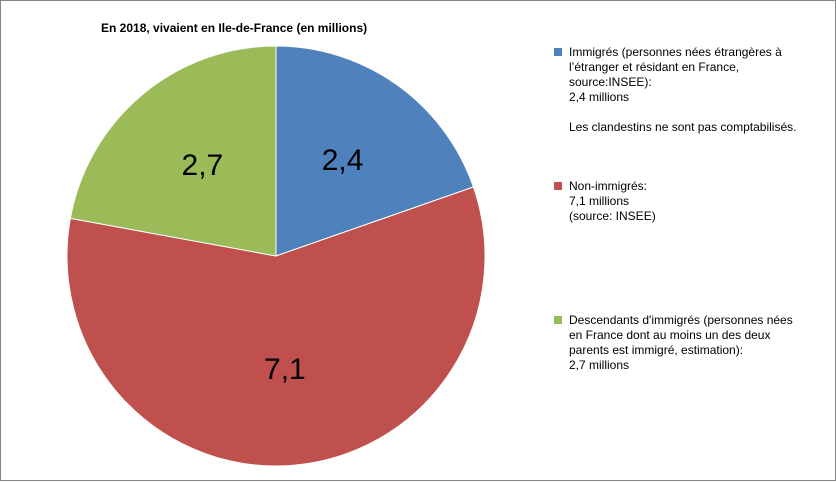 The height and width of the screenshot is (482, 836). What do you see at coordinates (675, 52) in the screenshot?
I see `legend-line: Immigrés (personnes nées étrangères à` at bounding box center [675, 52].